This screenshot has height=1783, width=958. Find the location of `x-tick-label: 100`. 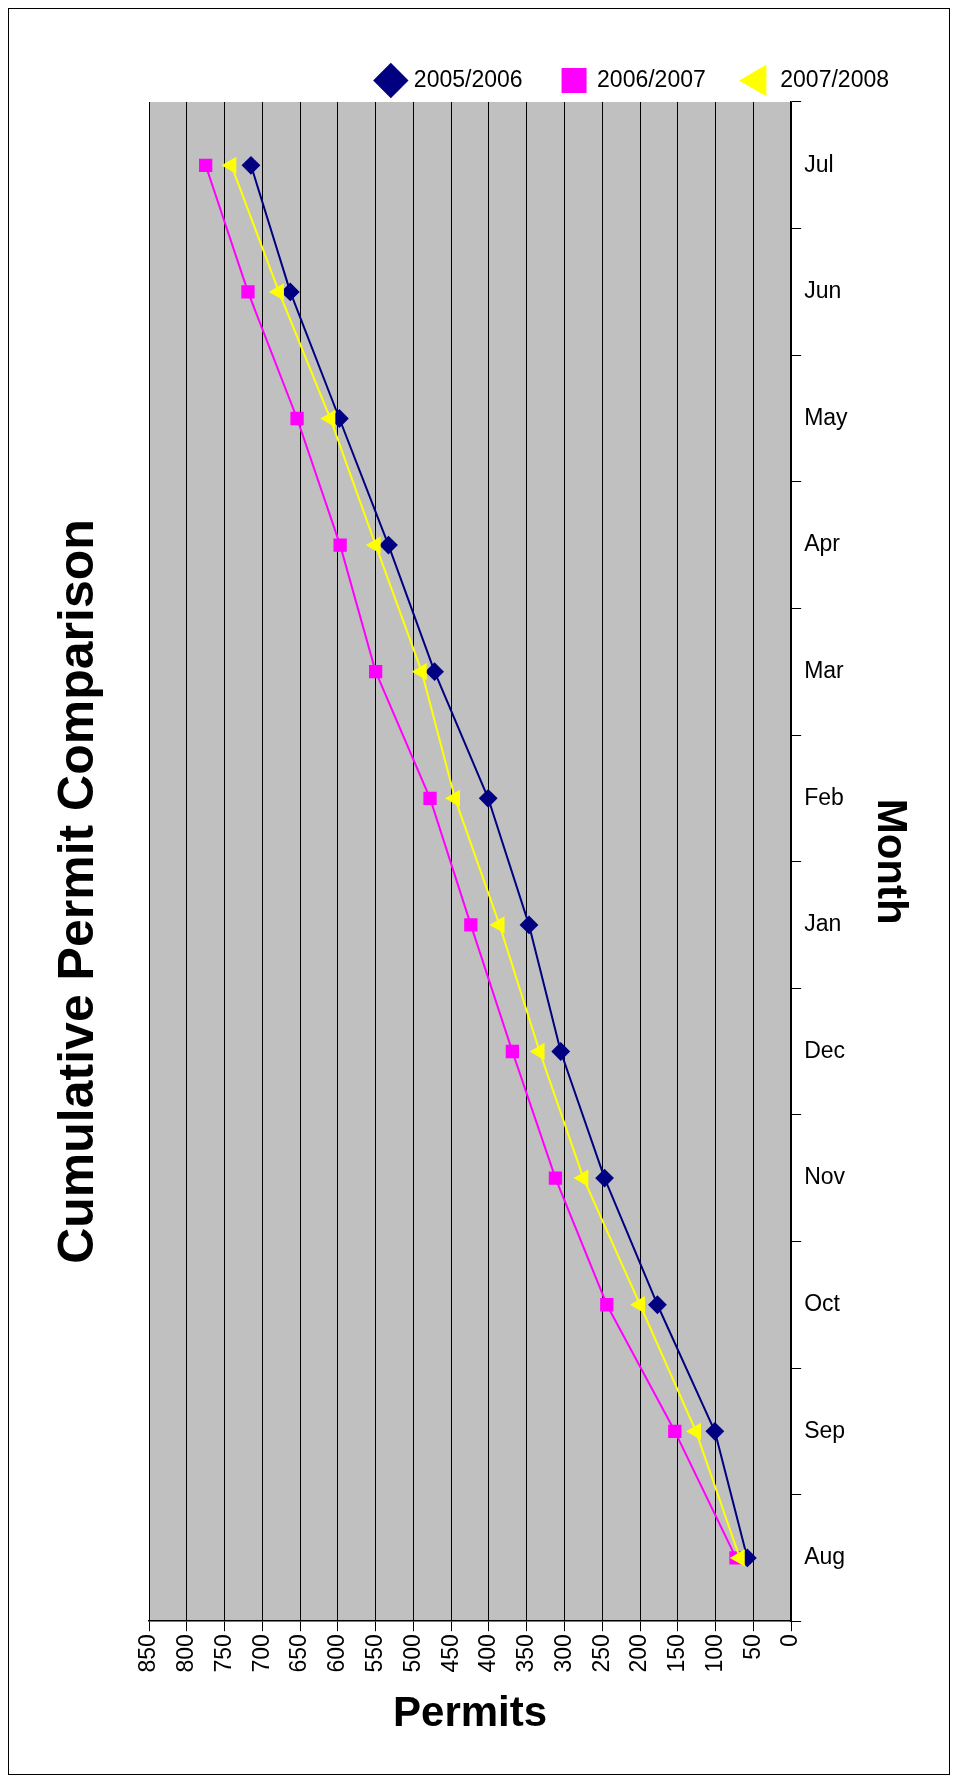

x-tick-label: 100 is located at coordinates (713, 1653).